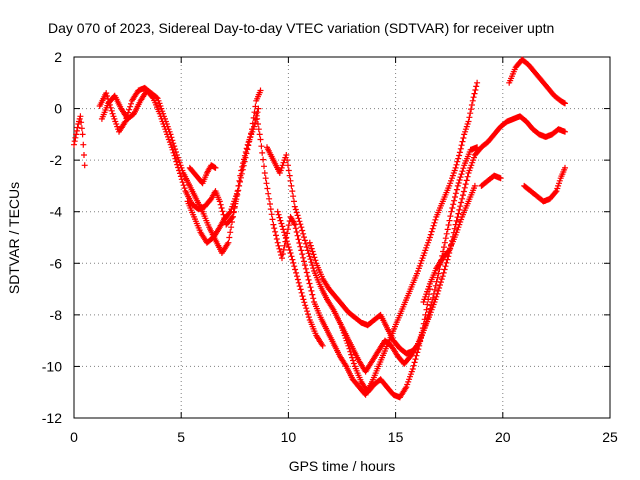 The width and height of the screenshot is (640, 480). Describe the element at coordinates (56, 160) in the screenshot. I see `y-tick-label: -2` at that location.